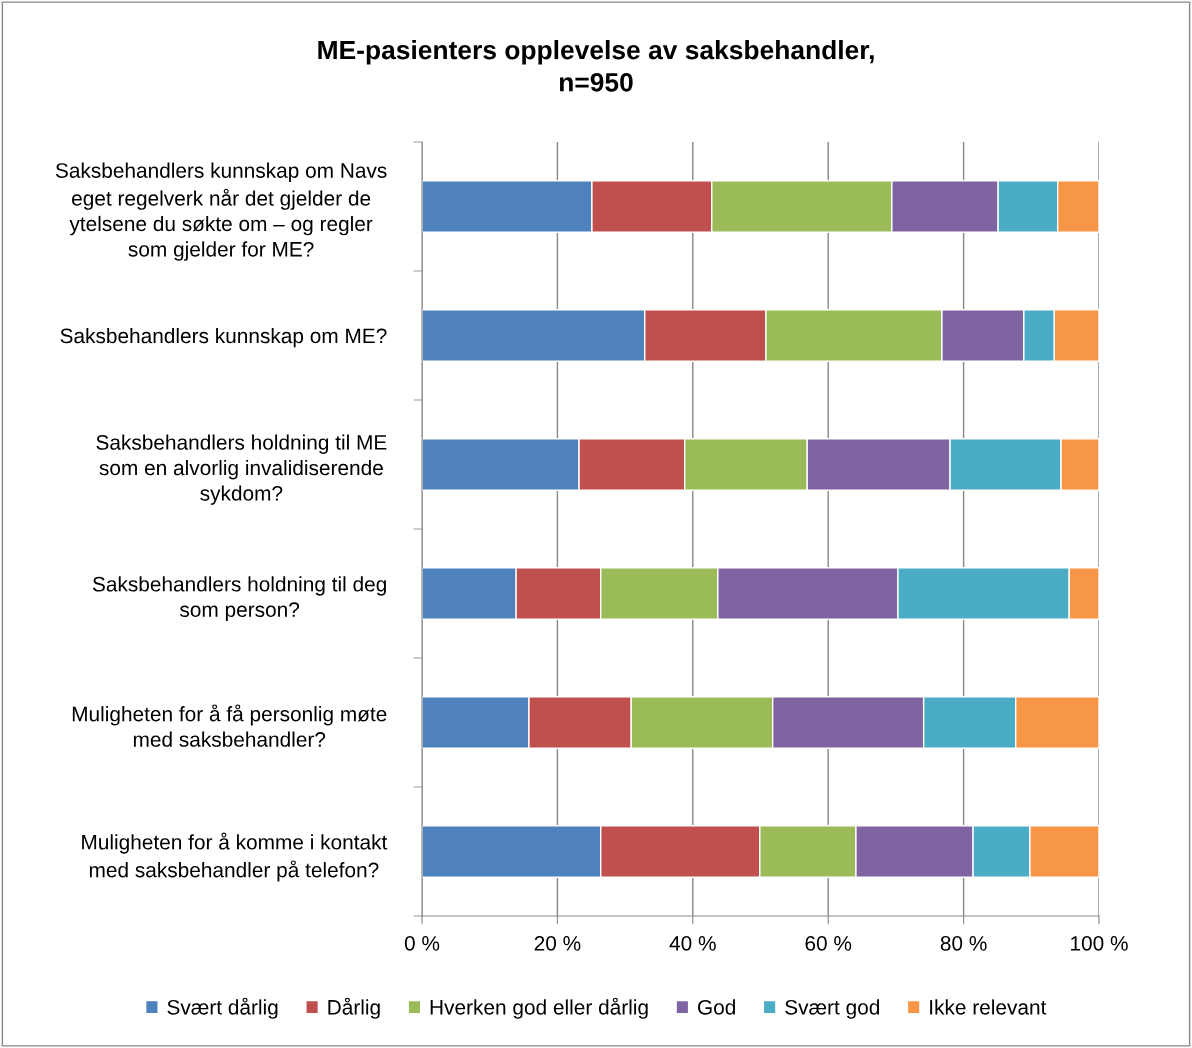  Describe the element at coordinates (557, 943) in the screenshot. I see `x-tick-label: 20 %` at that location.